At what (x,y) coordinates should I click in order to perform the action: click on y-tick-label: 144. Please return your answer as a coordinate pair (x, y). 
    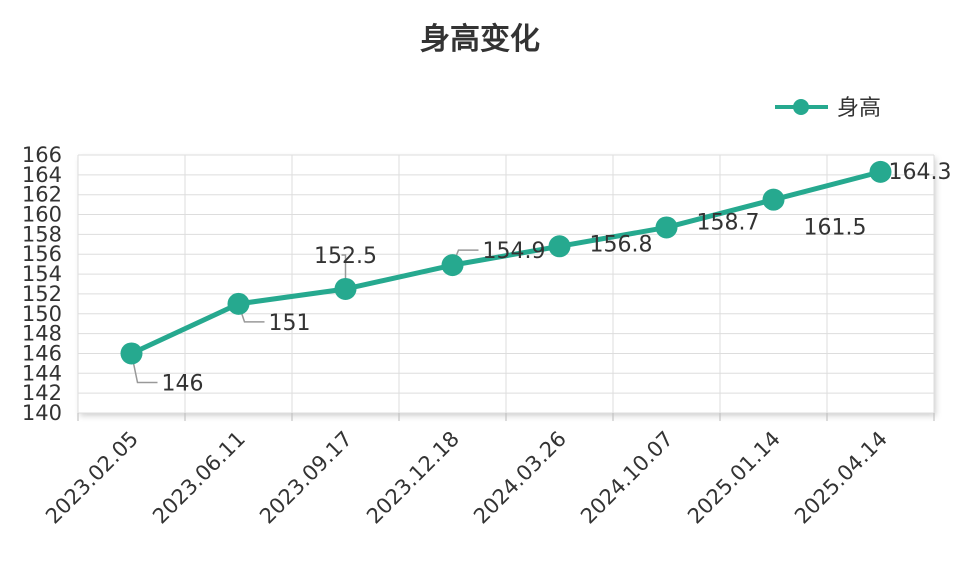
    Looking at the image, I should click on (42, 373).